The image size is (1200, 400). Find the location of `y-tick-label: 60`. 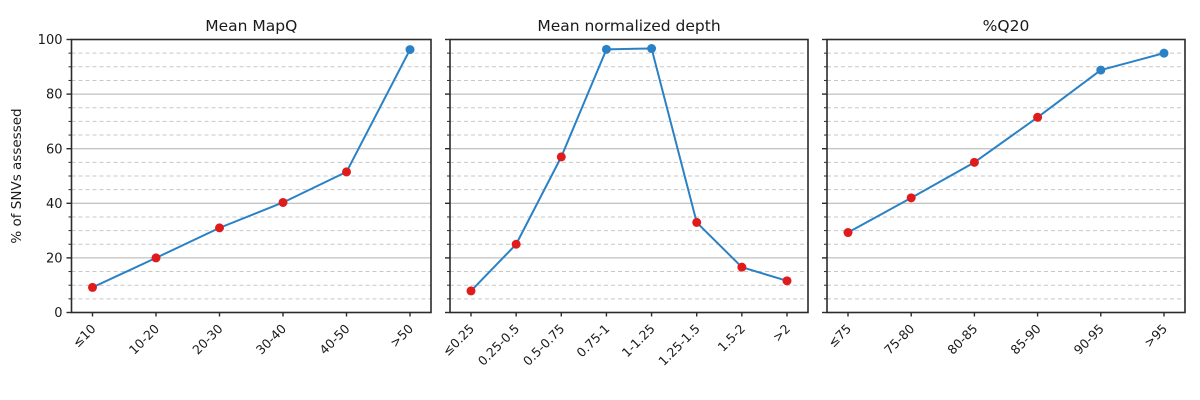

y-tick-label: 60 is located at coordinates (54, 149).